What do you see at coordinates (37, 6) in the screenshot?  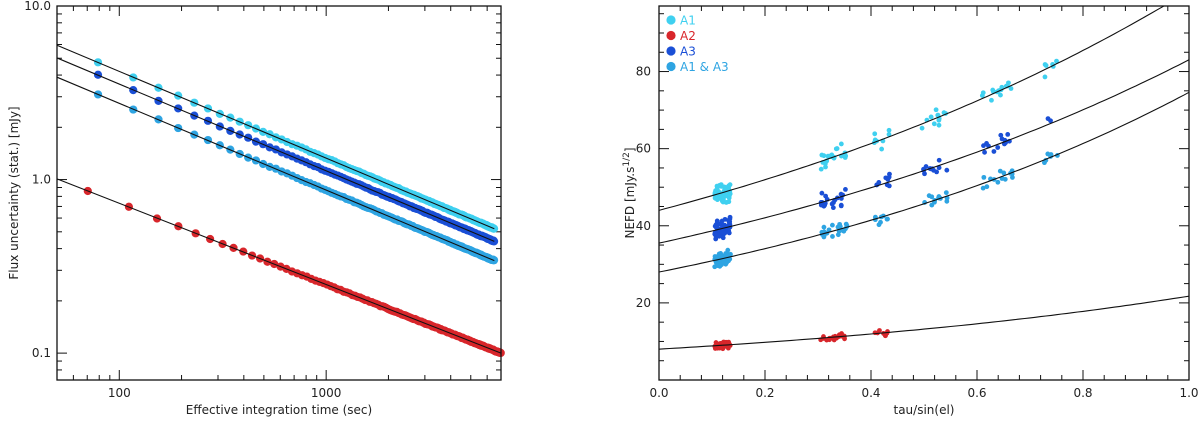 I see `left-y-tick-label: 10.0` at bounding box center [37, 6].